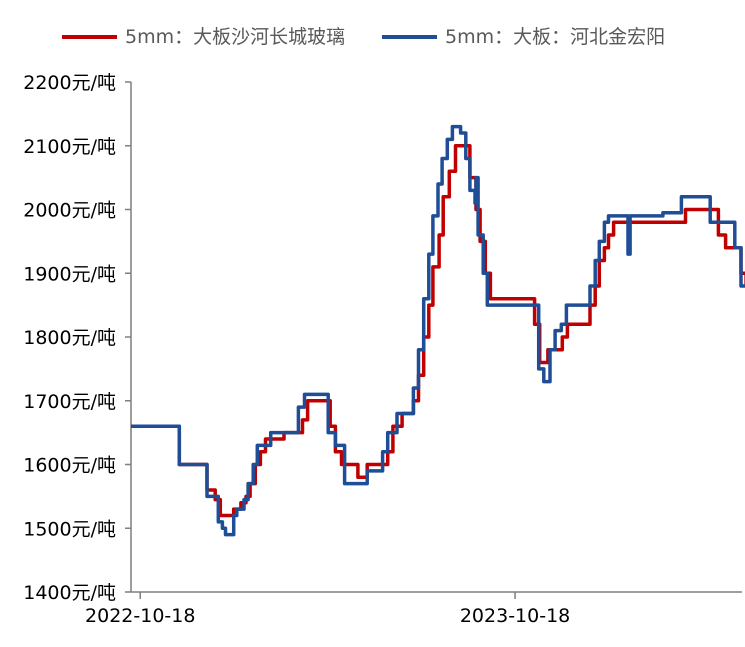 Image resolution: width=745 pixels, height=647 pixels. What do you see at coordinates (69, 338) in the screenshot?
I see `y-tick-label-4: 1800元/吨` at bounding box center [69, 338].